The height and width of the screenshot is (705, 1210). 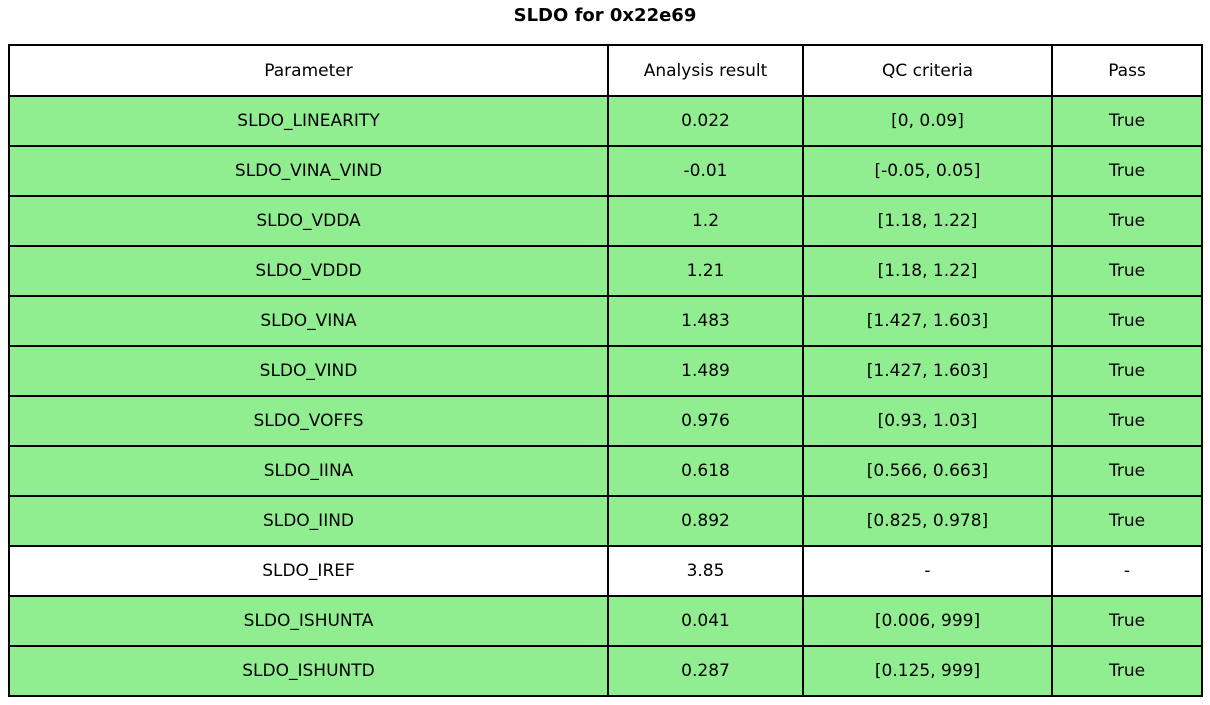 I want to click on qc-criteria-cell: [0.125, 999], so click(x=927, y=671).